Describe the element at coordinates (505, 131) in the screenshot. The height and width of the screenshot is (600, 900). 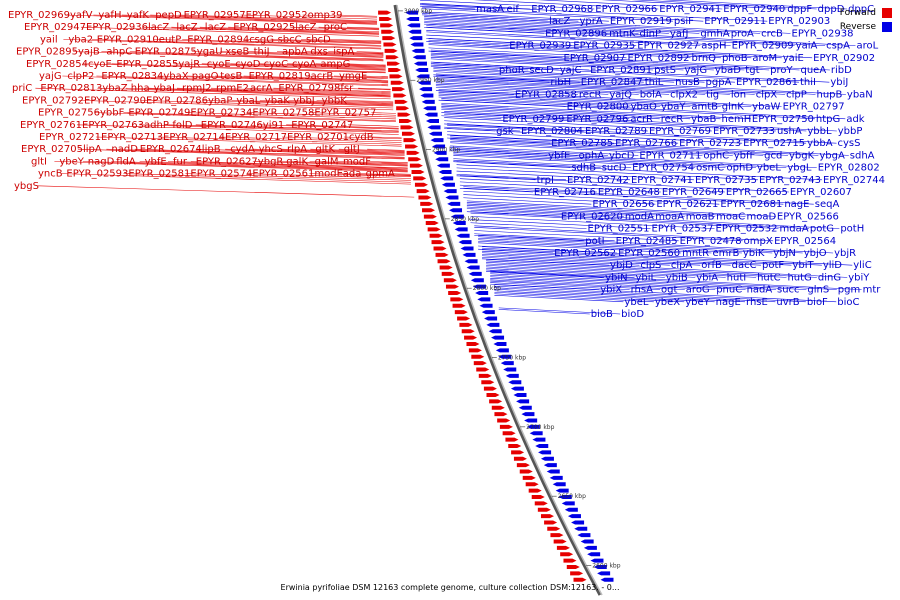
I see `reverse-gene-label: gsk` at that location.